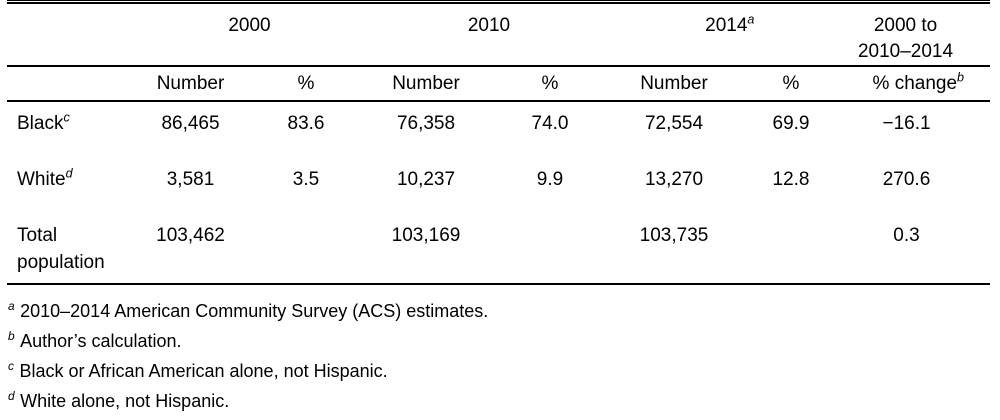 This screenshot has height=420, width=1000. I want to click on cell: −16.1, so click(906, 123).